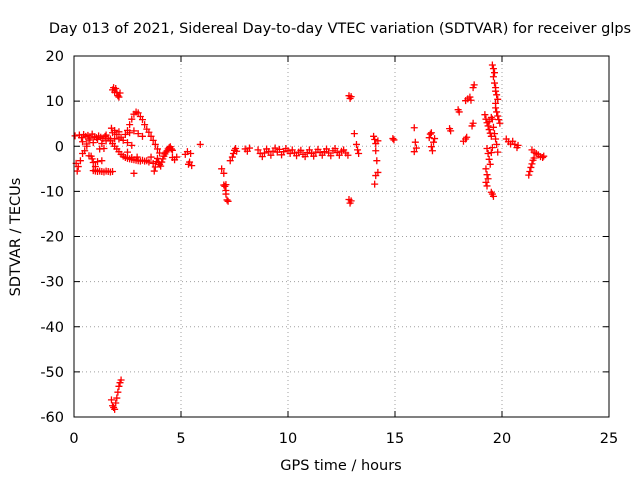 The height and width of the screenshot is (480, 640). What do you see at coordinates (59, 147) in the screenshot?
I see `y-tick-label: 0` at bounding box center [59, 147].